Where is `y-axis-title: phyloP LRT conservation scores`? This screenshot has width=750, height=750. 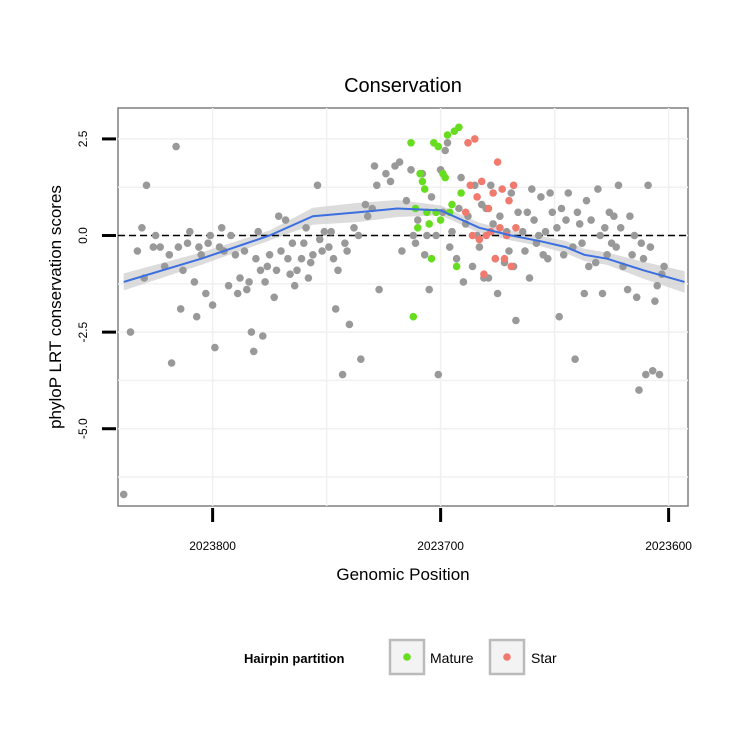 y-axis-title: phyloP LRT conservation scores is located at coordinates (55, 307).